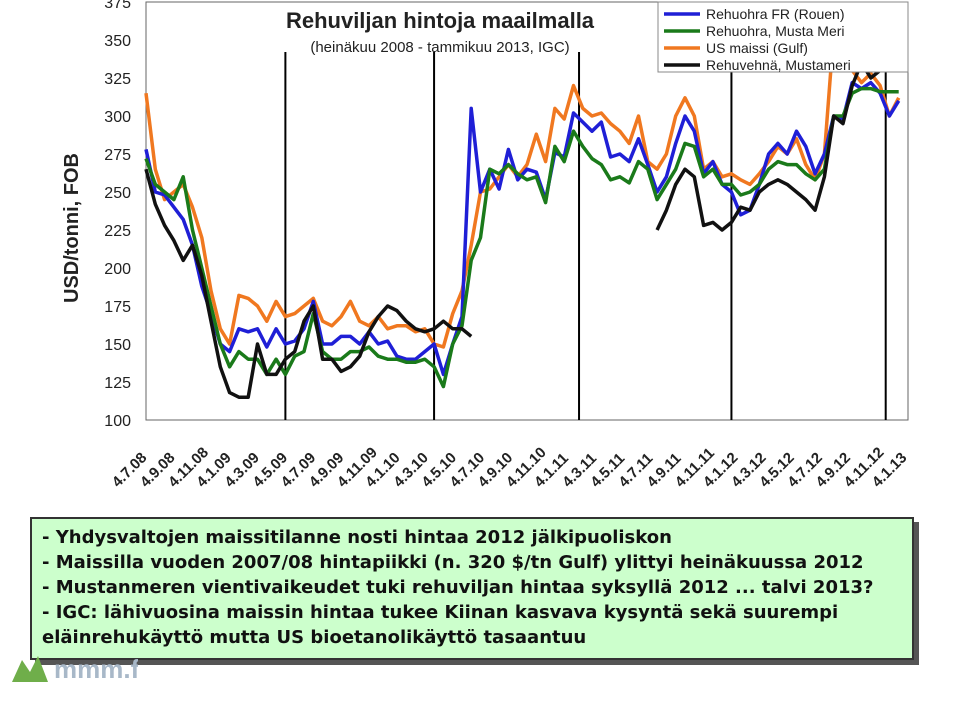 The height and width of the screenshot is (702, 960). Describe the element at coordinates (757, 48) in the screenshot. I see `legend-label: US maissi (Gulf)` at that location.